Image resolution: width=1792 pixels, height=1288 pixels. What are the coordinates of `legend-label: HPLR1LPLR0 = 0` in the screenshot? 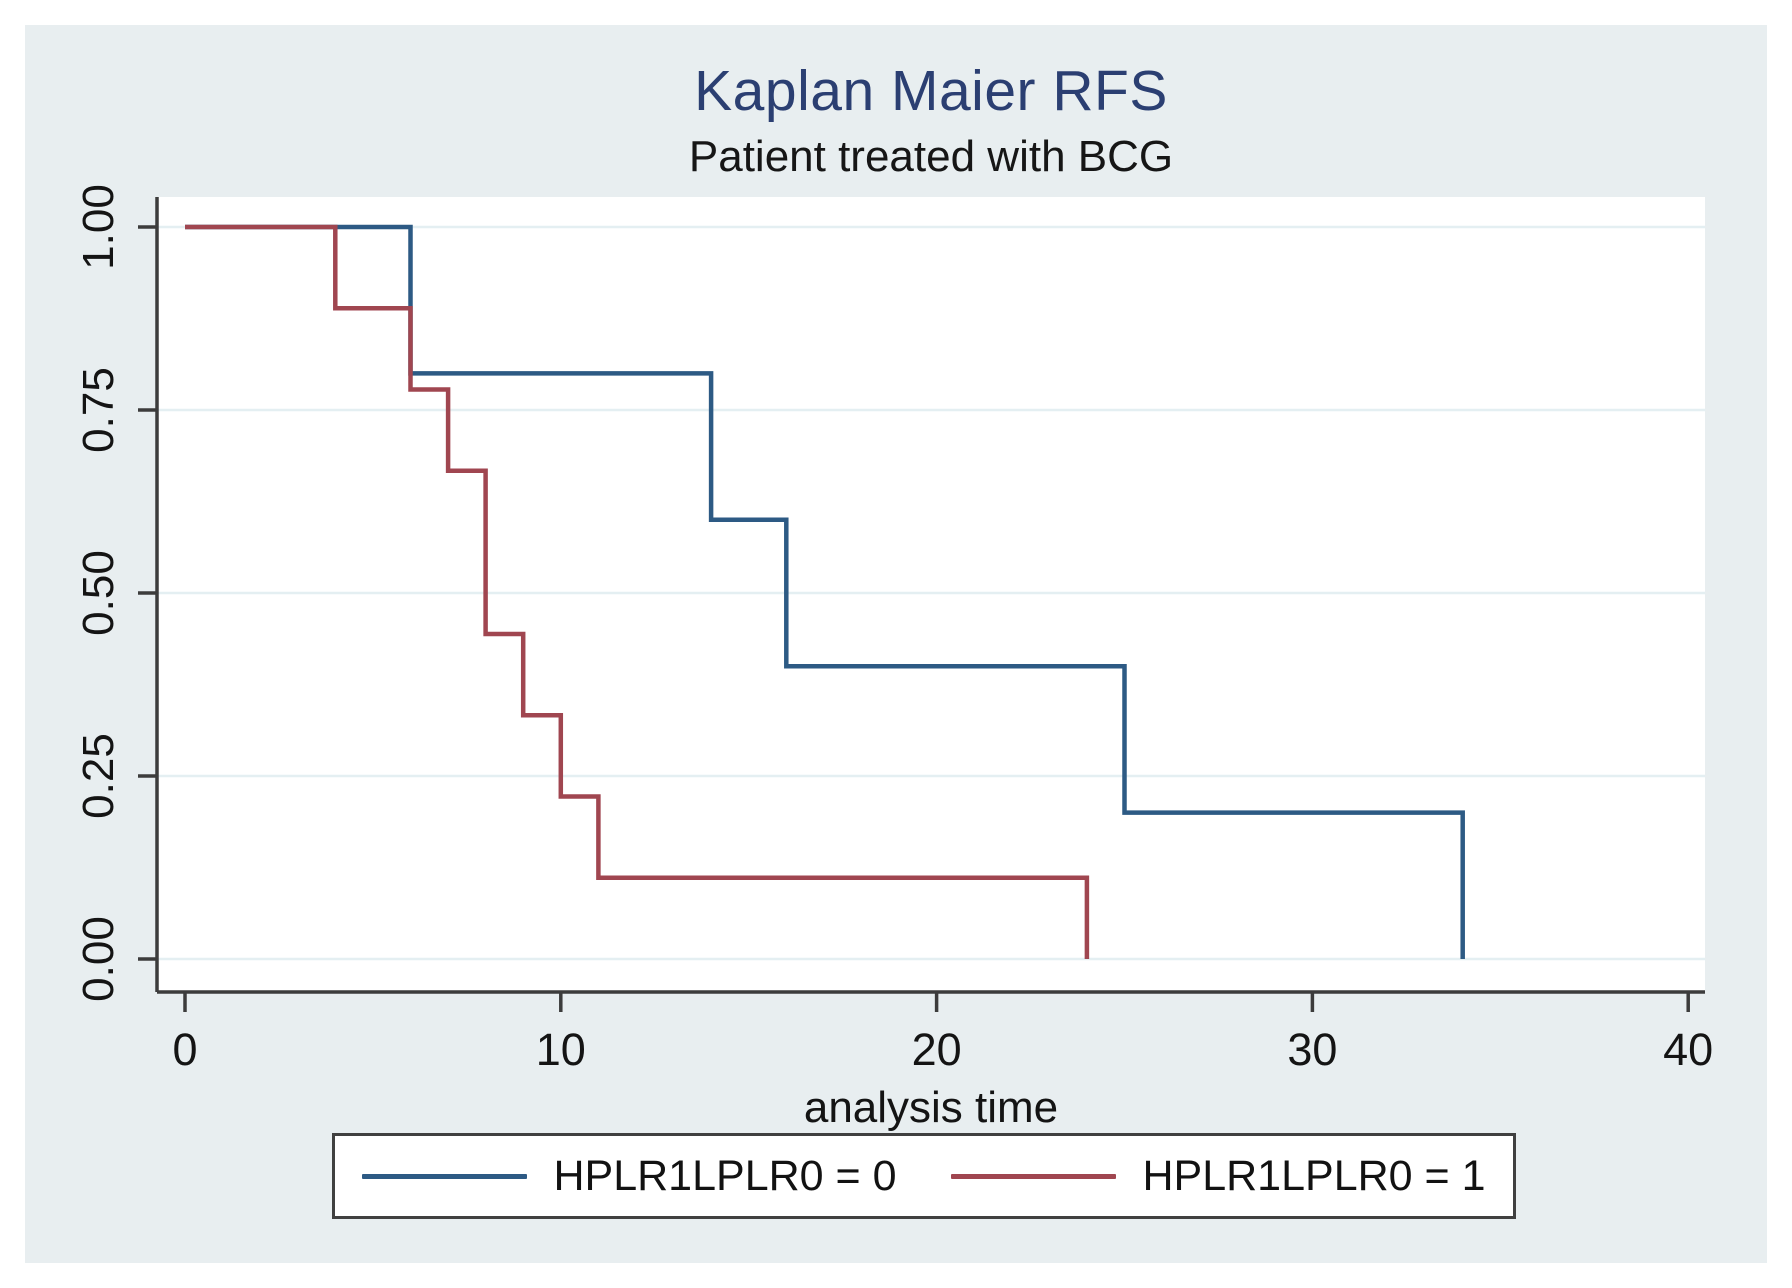 It's located at (725, 1175).